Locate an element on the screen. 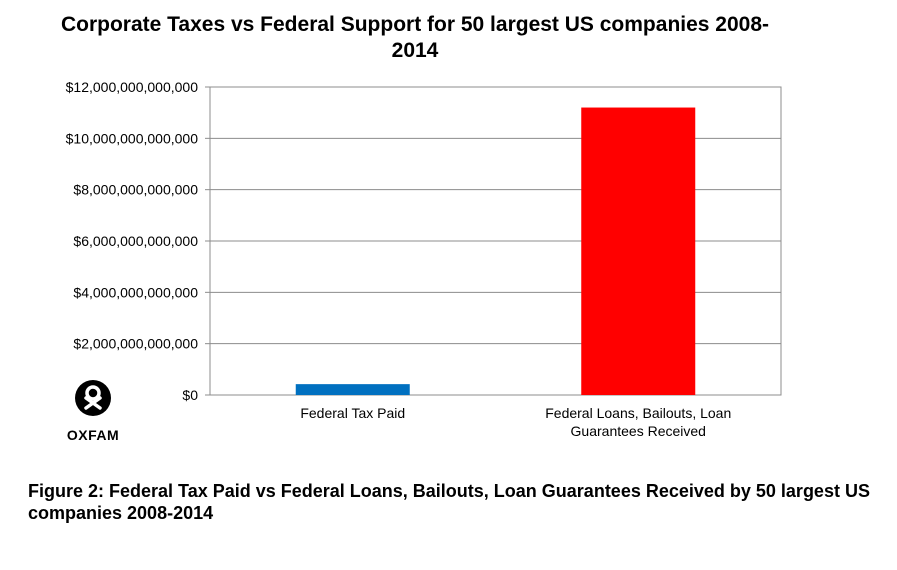  y-tick-label: $10,000,000,000,000 is located at coordinates (132, 138).